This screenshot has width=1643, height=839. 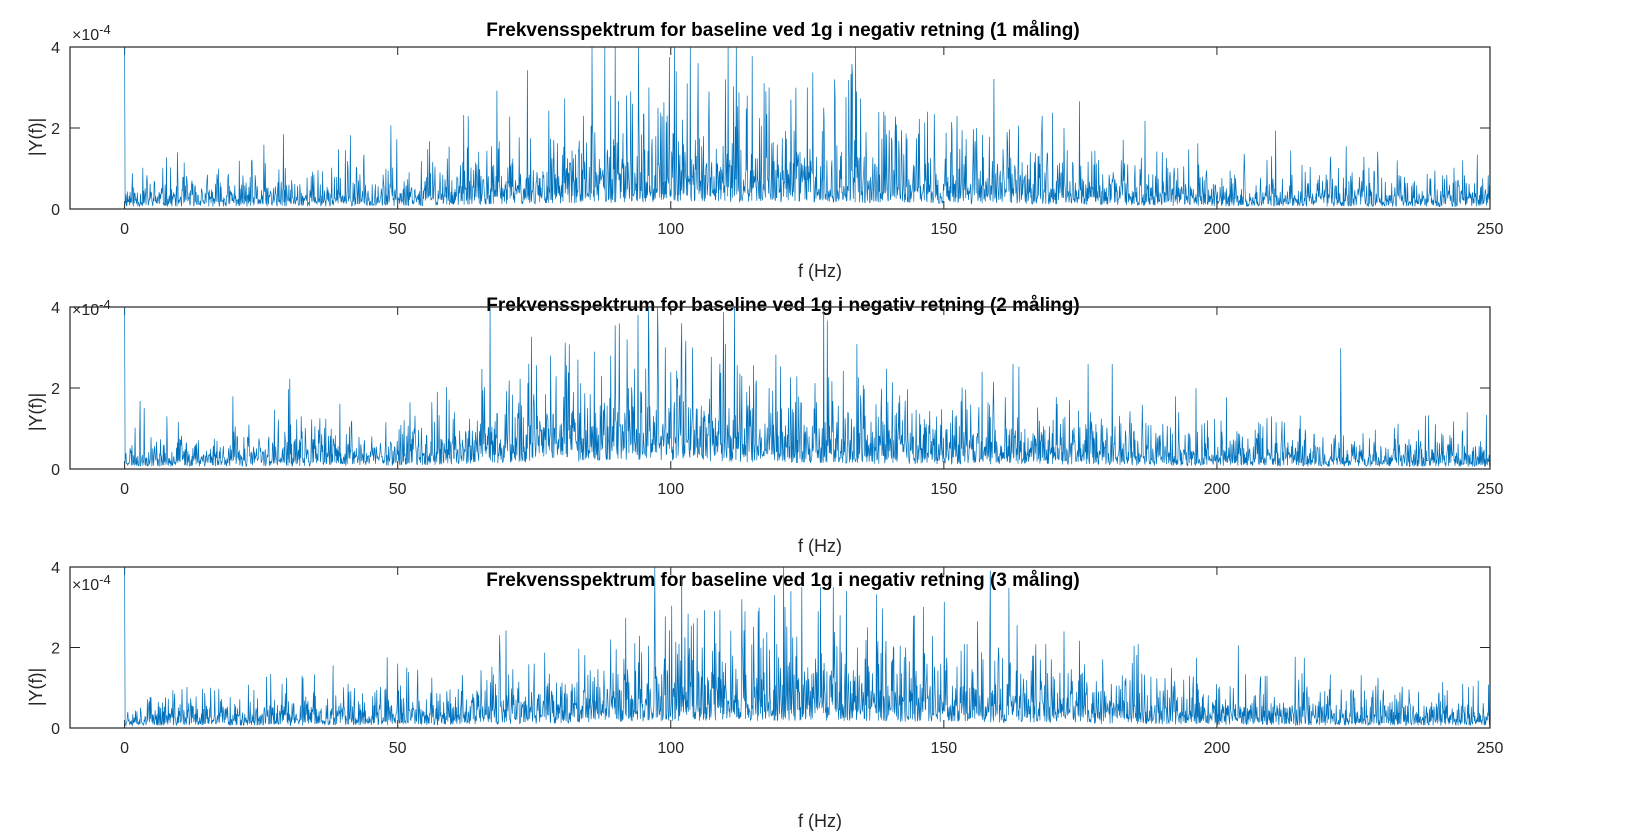 I want to click on subplot-2-exponent-base: ×10, so click(x=85, y=310).